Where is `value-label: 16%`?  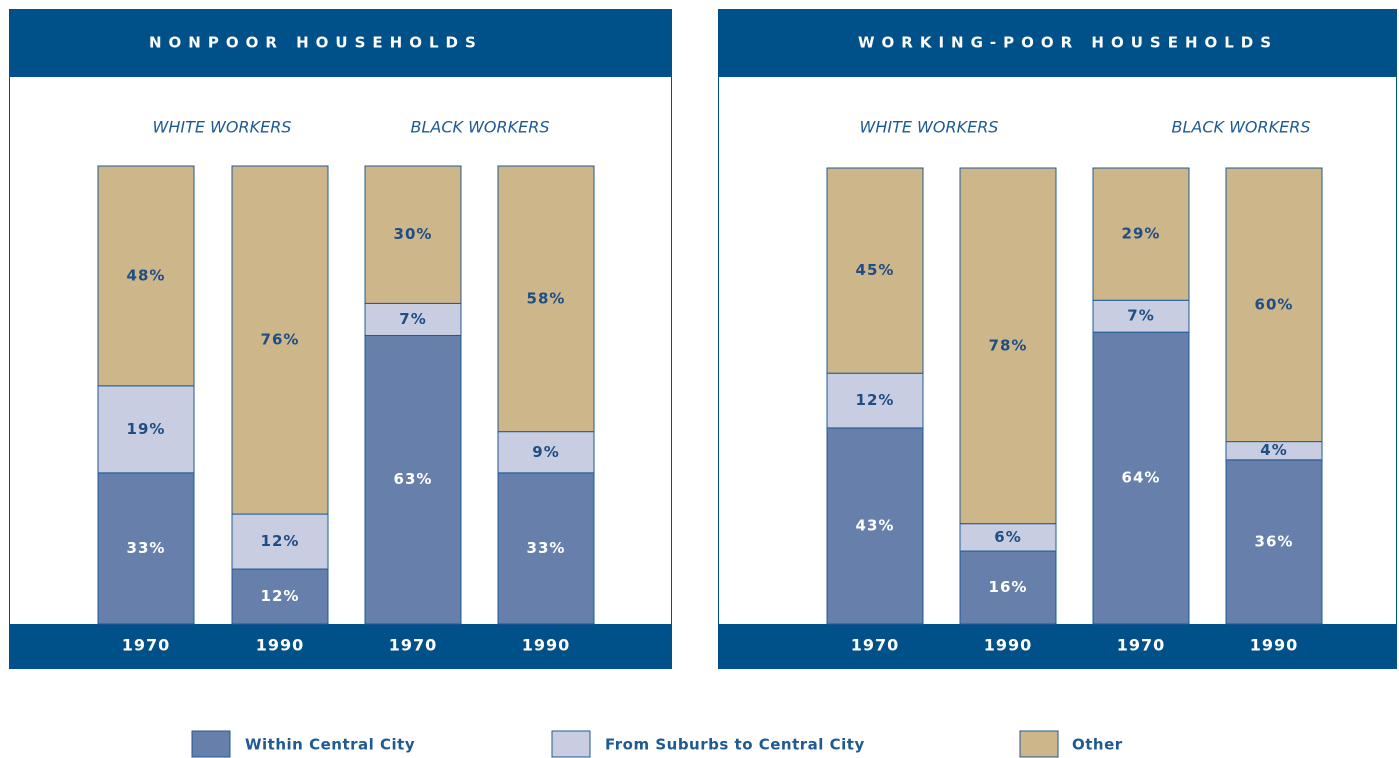 value-label: 16% is located at coordinates (1008, 587).